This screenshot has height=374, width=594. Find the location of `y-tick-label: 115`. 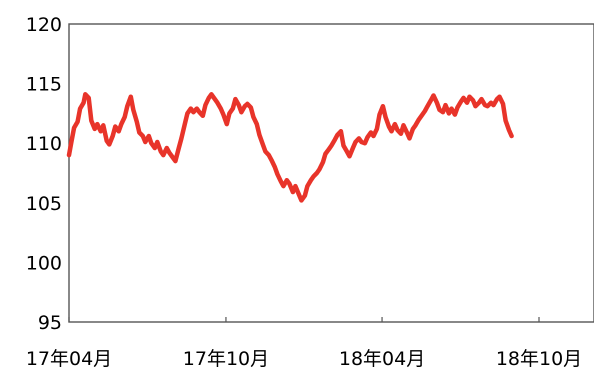

y-tick-label: 115 is located at coordinates (44, 85).